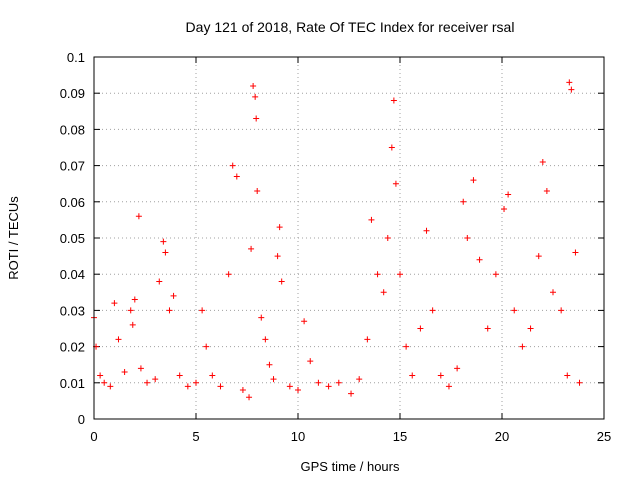 This screenshot has width=640, height=480. Describe the element at coordinates (72, 202) in the screenshot. I see `y-tick-label: 0.06` at that location.